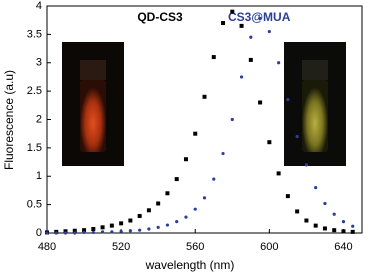 The image size is (372, 274). What do you see at coordinates (34, 205) in the screenshot?
I see `y-tick-label: 0.5` at bounding box center [34, 205].